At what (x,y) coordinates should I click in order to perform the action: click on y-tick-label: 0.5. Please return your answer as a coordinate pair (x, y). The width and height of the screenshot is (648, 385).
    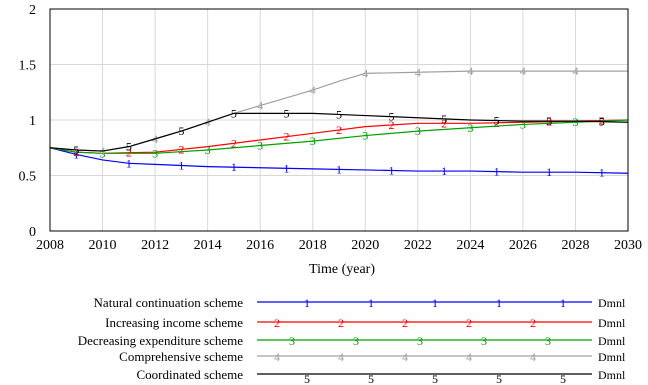
    Looking at the image, I should click on (28, 177).